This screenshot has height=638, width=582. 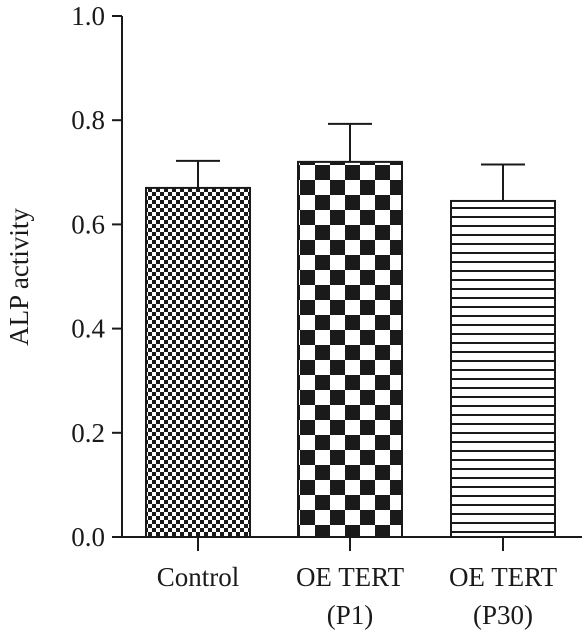 What do you see at coordinates (350, 615) in the screenshot?
I see `x-category-sublabel: (P1)` at bounding box center [350, 615].